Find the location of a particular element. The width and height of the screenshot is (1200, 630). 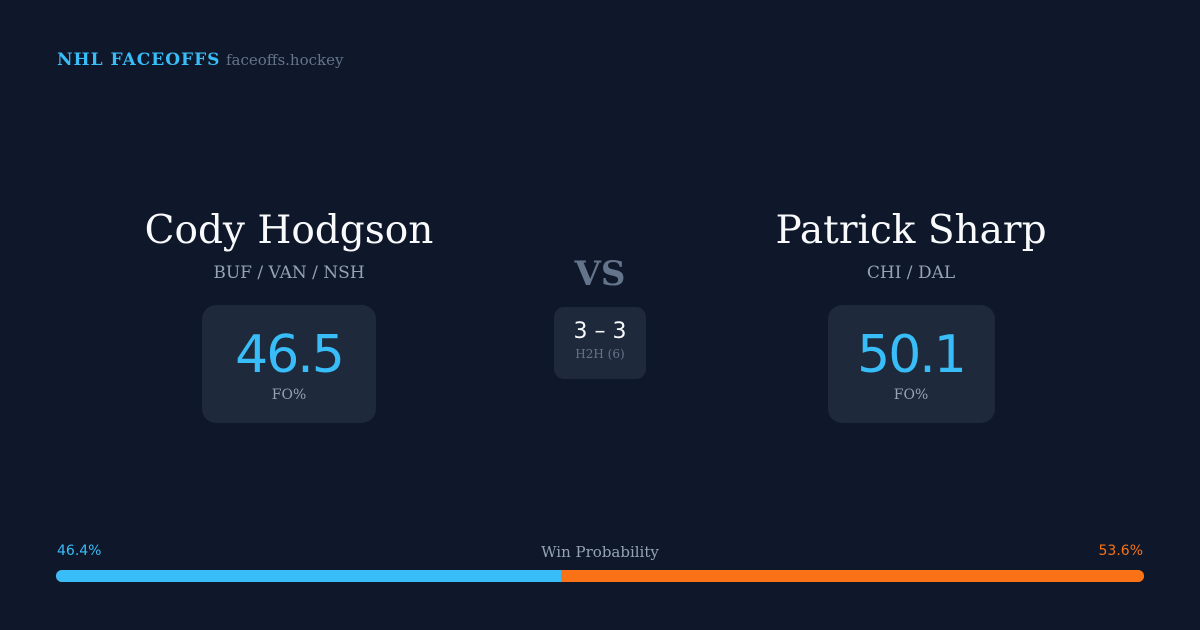

h2h-card: 3 – 3 H2H (6) is located at coordinates (600, 343).